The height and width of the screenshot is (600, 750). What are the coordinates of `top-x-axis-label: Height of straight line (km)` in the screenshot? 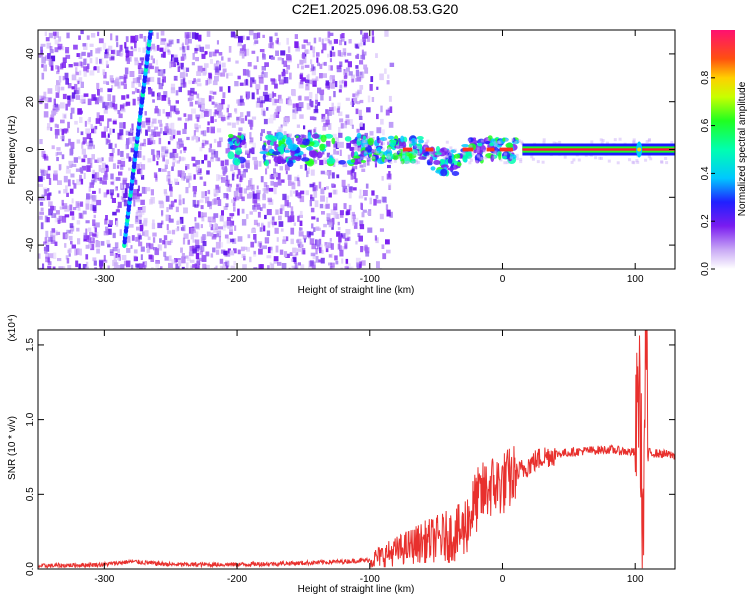 It's located at (356, 290).